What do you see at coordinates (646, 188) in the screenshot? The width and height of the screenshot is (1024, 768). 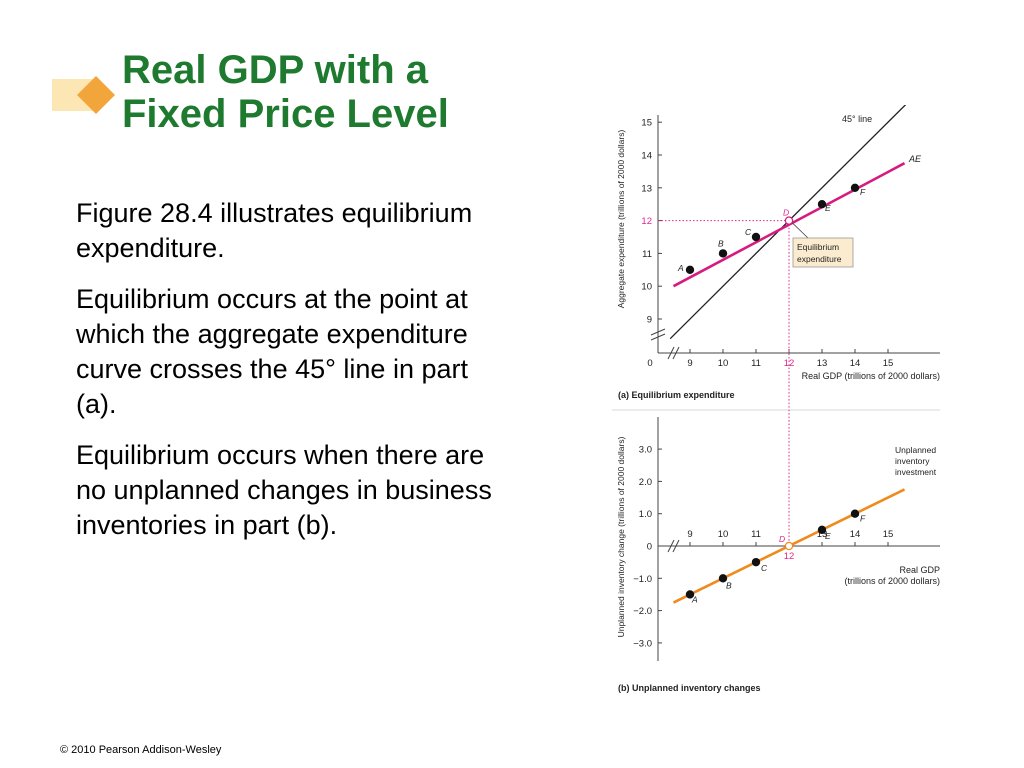 I see `a-y-tick-label: 13` at bounding box center [646, 188].